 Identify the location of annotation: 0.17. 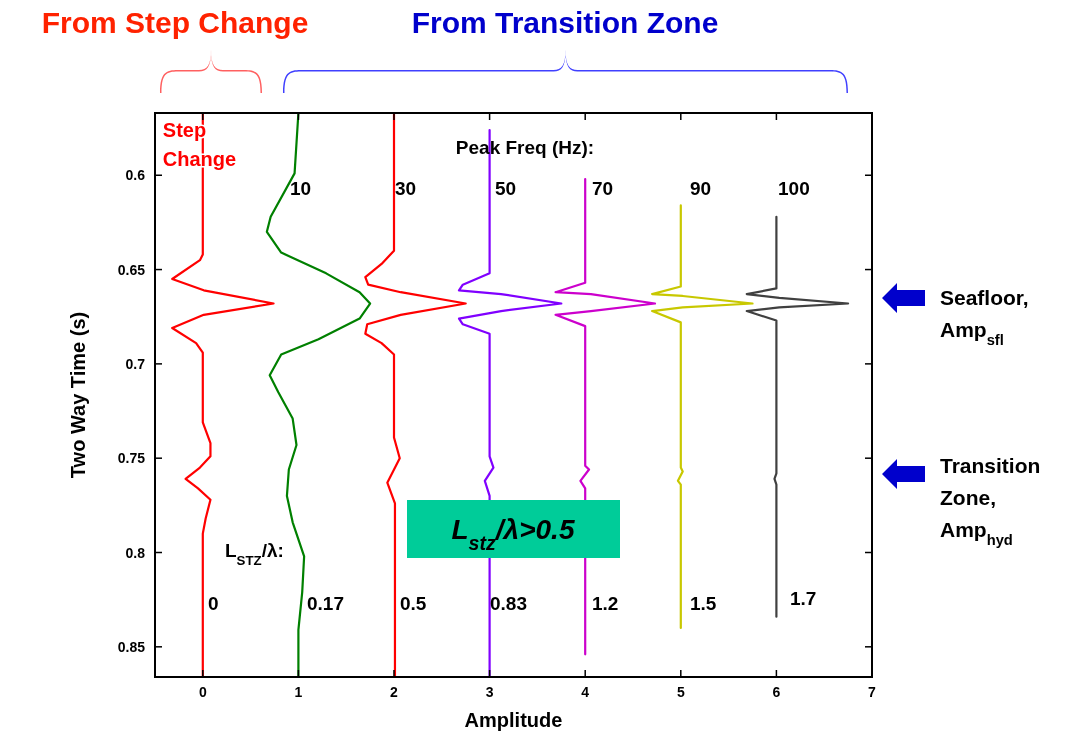
(325, 603).